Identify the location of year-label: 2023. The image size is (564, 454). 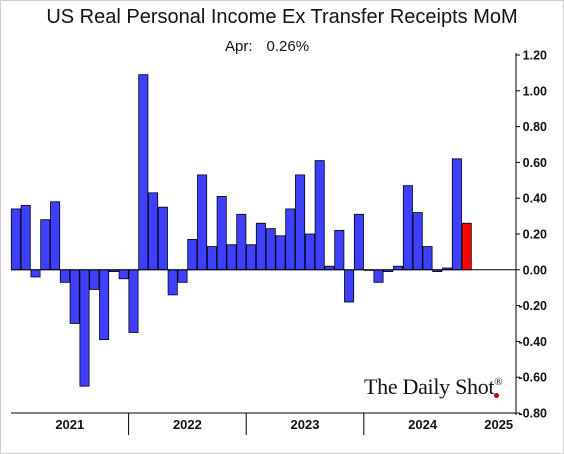
(305, 424).